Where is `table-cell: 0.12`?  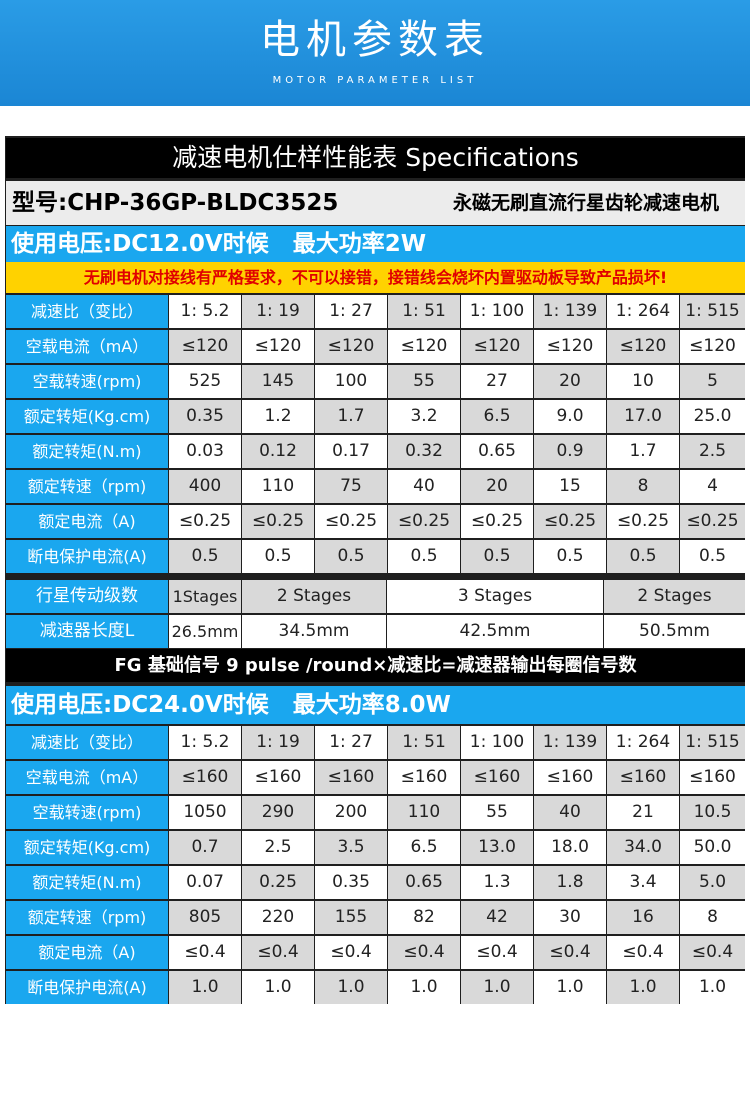
table-cell: 0.12 is located at coordinates (278, 451).